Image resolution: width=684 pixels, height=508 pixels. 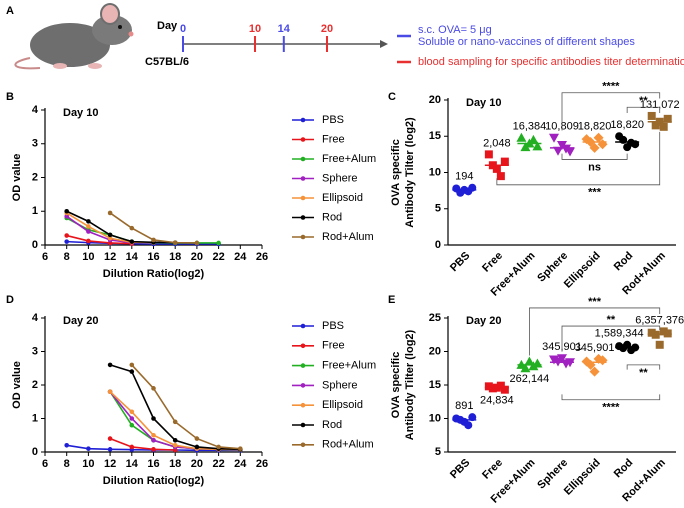 I want to click on legend-label: Ellipsoid, so click(x=342, y=405).